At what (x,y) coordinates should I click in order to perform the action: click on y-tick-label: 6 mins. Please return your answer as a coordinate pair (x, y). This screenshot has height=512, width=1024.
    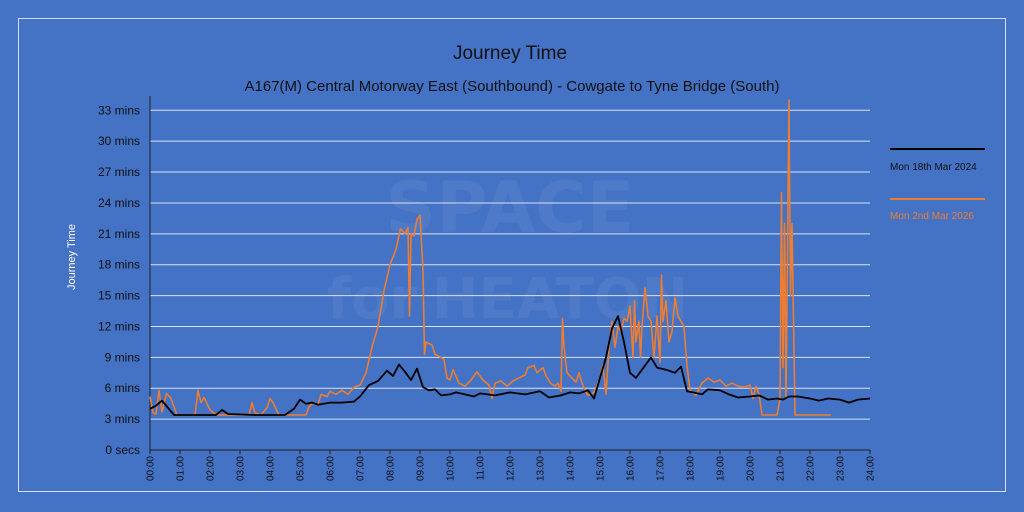
    Looking at the image, I should click on (122, 388).